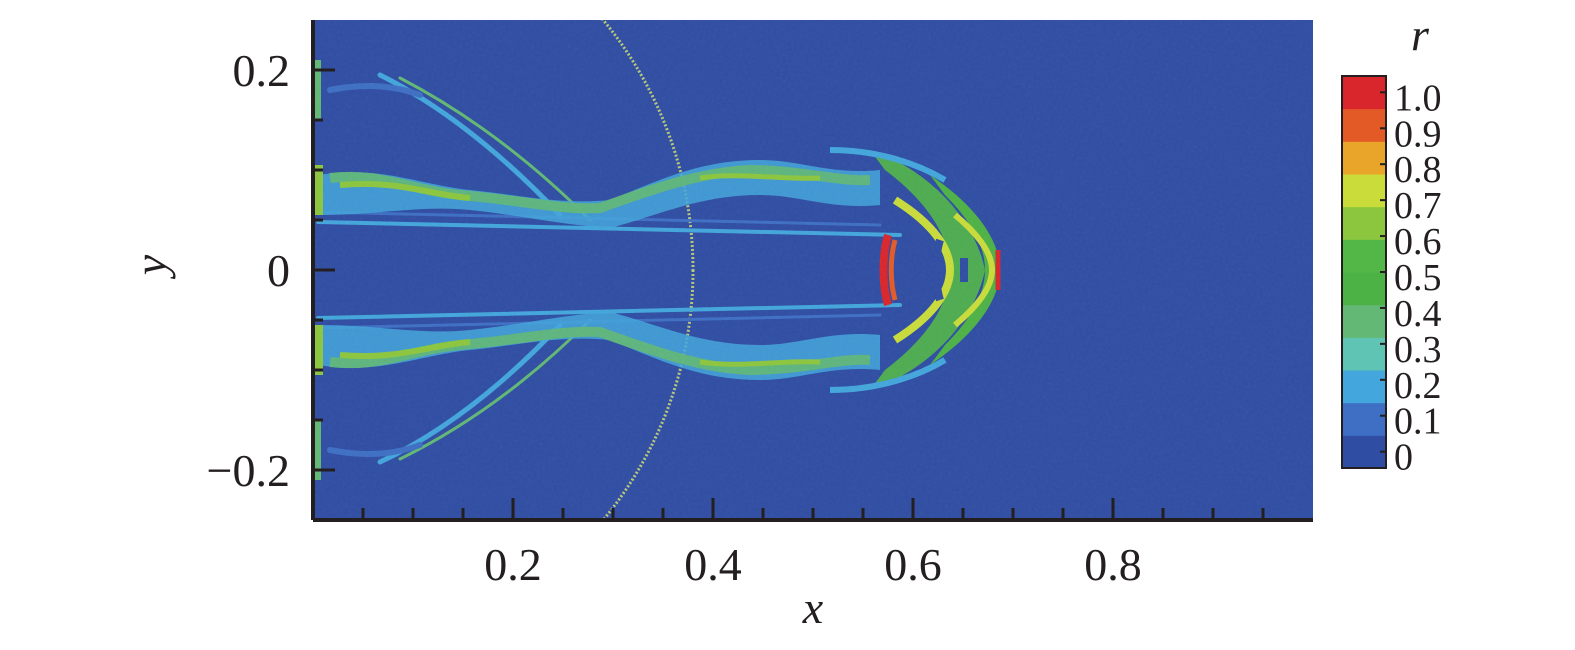 Image resolution: width=1575 pixels, height=650 pixels. Describe the element at coordinates (1418, 242) in the screenshot. I see `colorbar-label: 0.6` at that location.